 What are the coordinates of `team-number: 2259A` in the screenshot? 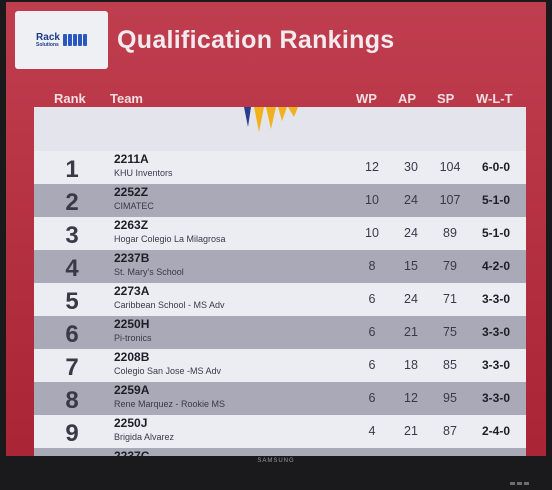 It's located at (132, 390).